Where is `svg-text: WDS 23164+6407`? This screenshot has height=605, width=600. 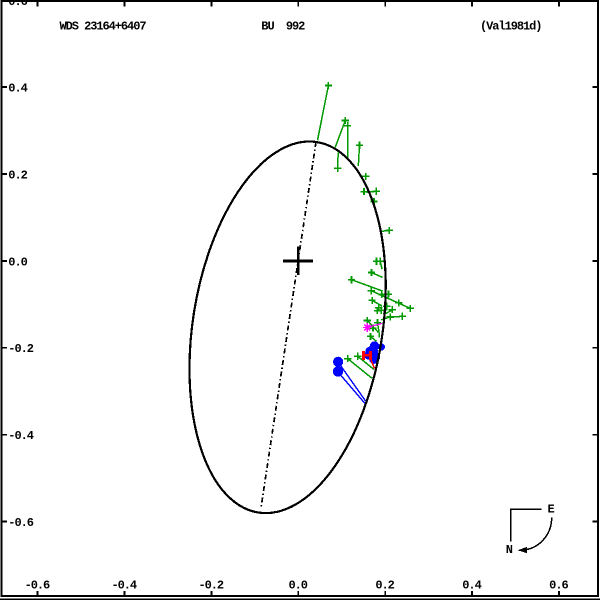 svg-text: WDS 23164+6407 is located at coordinates (103, 26).